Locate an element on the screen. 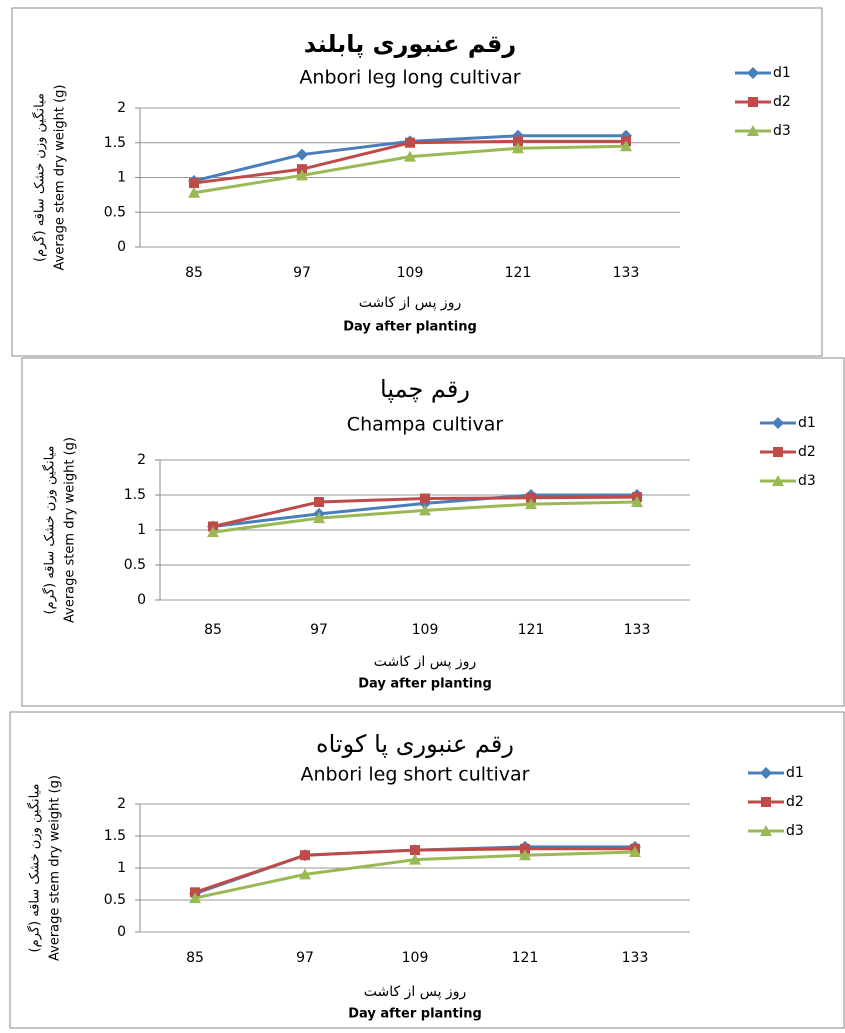 This screenshot has height=1033, width=845. chart-subtitle: Anbori leg long cultivar is located at coordinates (409, 78).